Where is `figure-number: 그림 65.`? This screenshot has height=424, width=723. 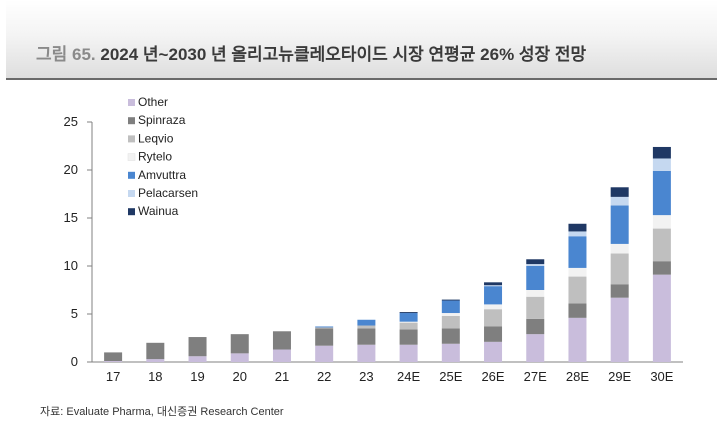
figure-number: 그림 65. is located at coordinates (66, 54).